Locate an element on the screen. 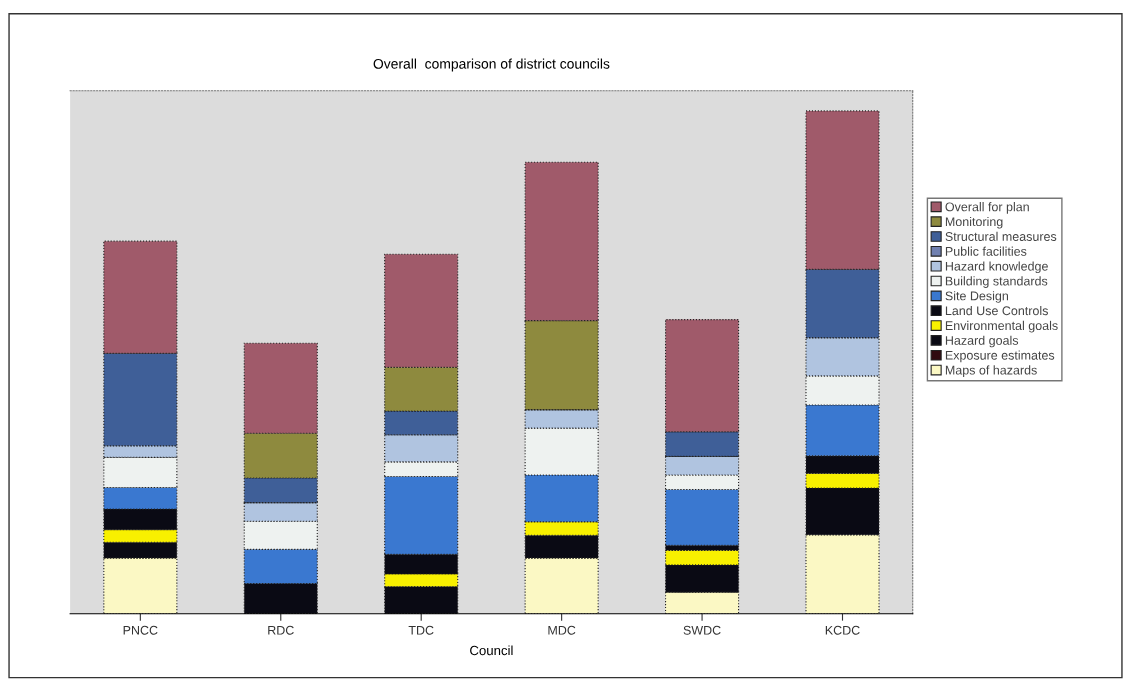  x-tick-label: MDC is located at coordinates (562, 630).